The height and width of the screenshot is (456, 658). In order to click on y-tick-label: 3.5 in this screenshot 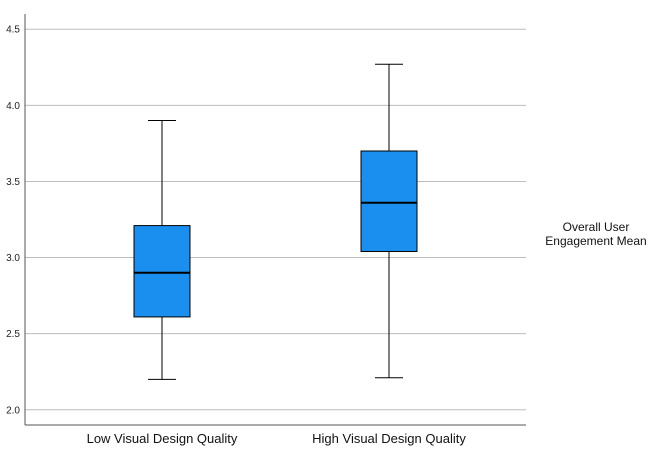, I will do `click(13, 182)`.